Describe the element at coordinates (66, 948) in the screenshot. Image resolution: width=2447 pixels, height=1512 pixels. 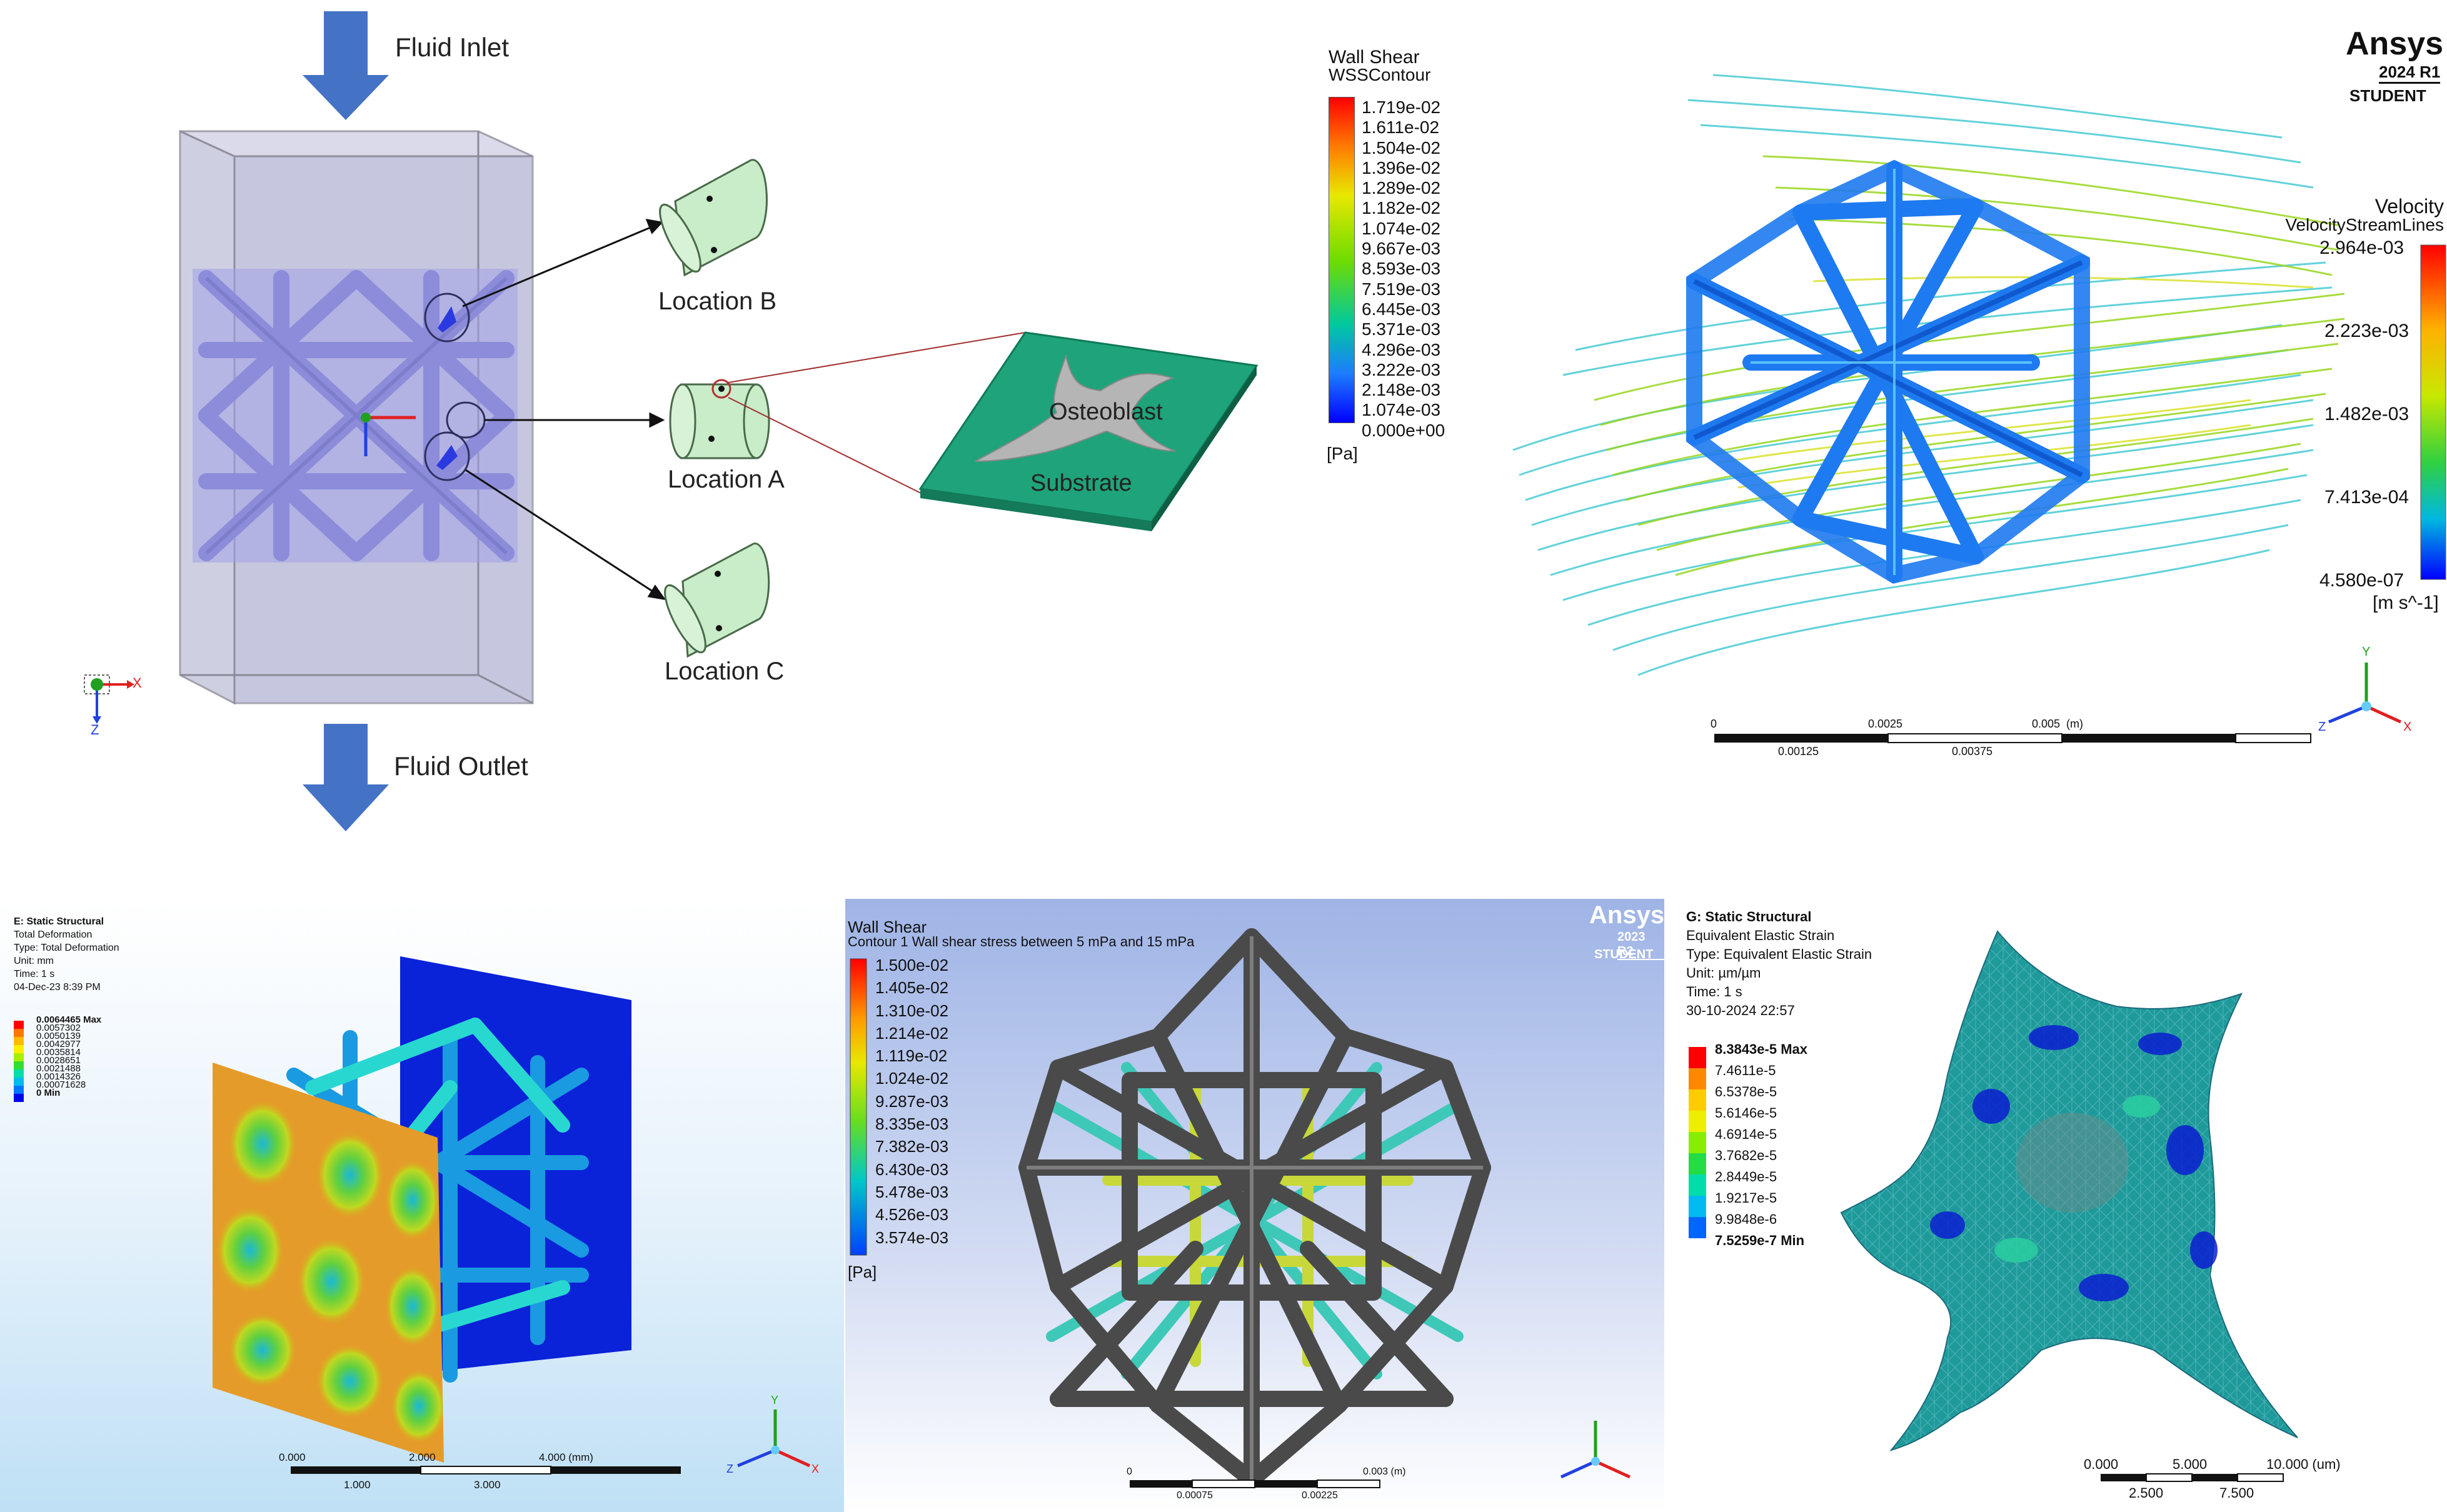
I see `deformation-info-line: Type: Total Deformation` at that location.